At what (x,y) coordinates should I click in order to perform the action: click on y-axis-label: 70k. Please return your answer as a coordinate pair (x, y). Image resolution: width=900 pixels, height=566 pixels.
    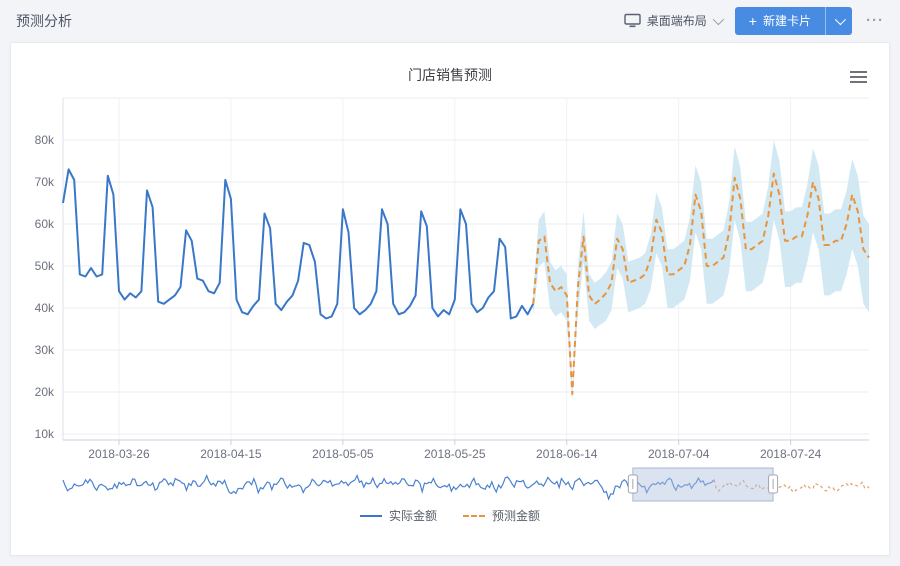
    Looking at the image, I should click on (45, 182).